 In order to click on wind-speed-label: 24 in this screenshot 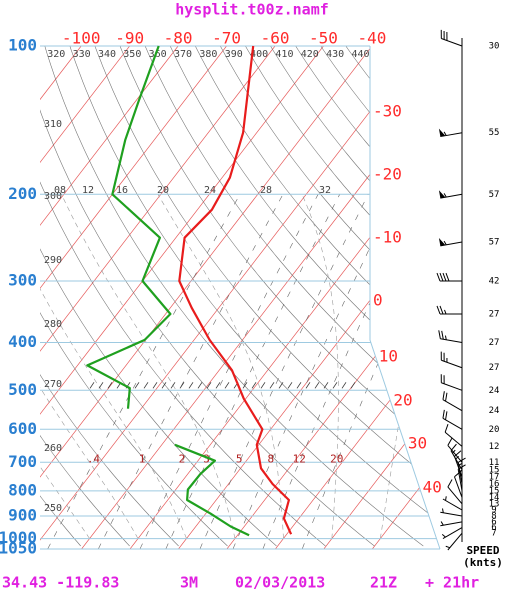, I will do `click(494, 391)`.